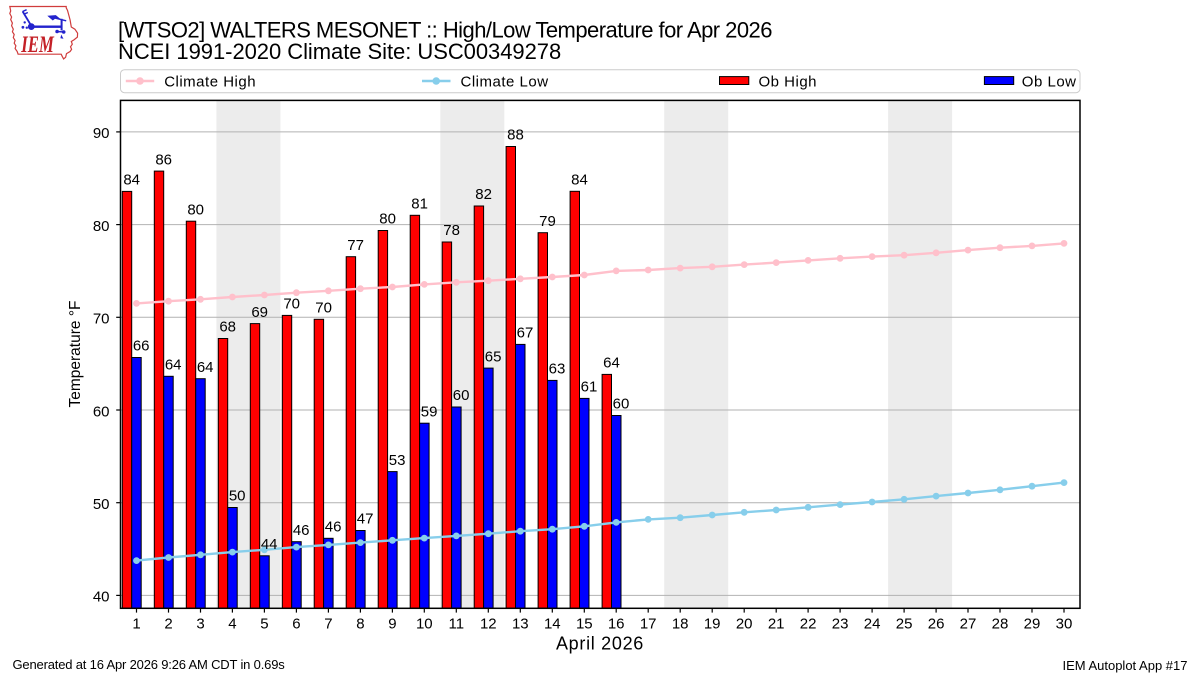 The width and height of the screenshot is (1200, 680). What do you see at coordinates (808, 624) in the screenshot?
I see `svg-text: 22` at bounding box center [808, 624].